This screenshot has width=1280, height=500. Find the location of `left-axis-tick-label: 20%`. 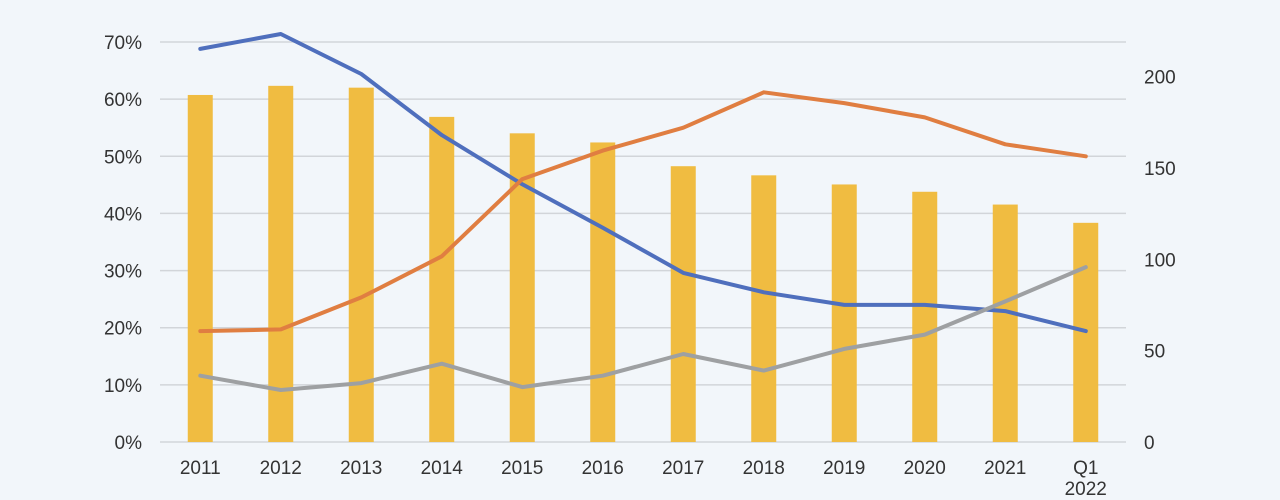

left-axis-tick-label: 20% is located at coordinates (123, 329).